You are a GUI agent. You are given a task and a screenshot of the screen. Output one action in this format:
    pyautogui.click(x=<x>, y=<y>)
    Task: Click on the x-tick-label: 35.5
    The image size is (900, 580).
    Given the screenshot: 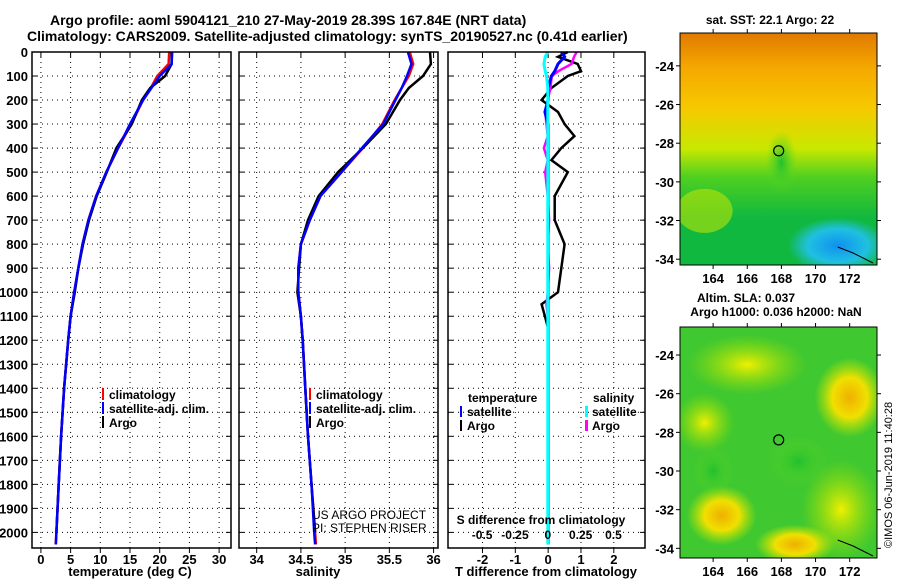 What is the action you would take?
    pyautogui.click(x=389, y=559)
    